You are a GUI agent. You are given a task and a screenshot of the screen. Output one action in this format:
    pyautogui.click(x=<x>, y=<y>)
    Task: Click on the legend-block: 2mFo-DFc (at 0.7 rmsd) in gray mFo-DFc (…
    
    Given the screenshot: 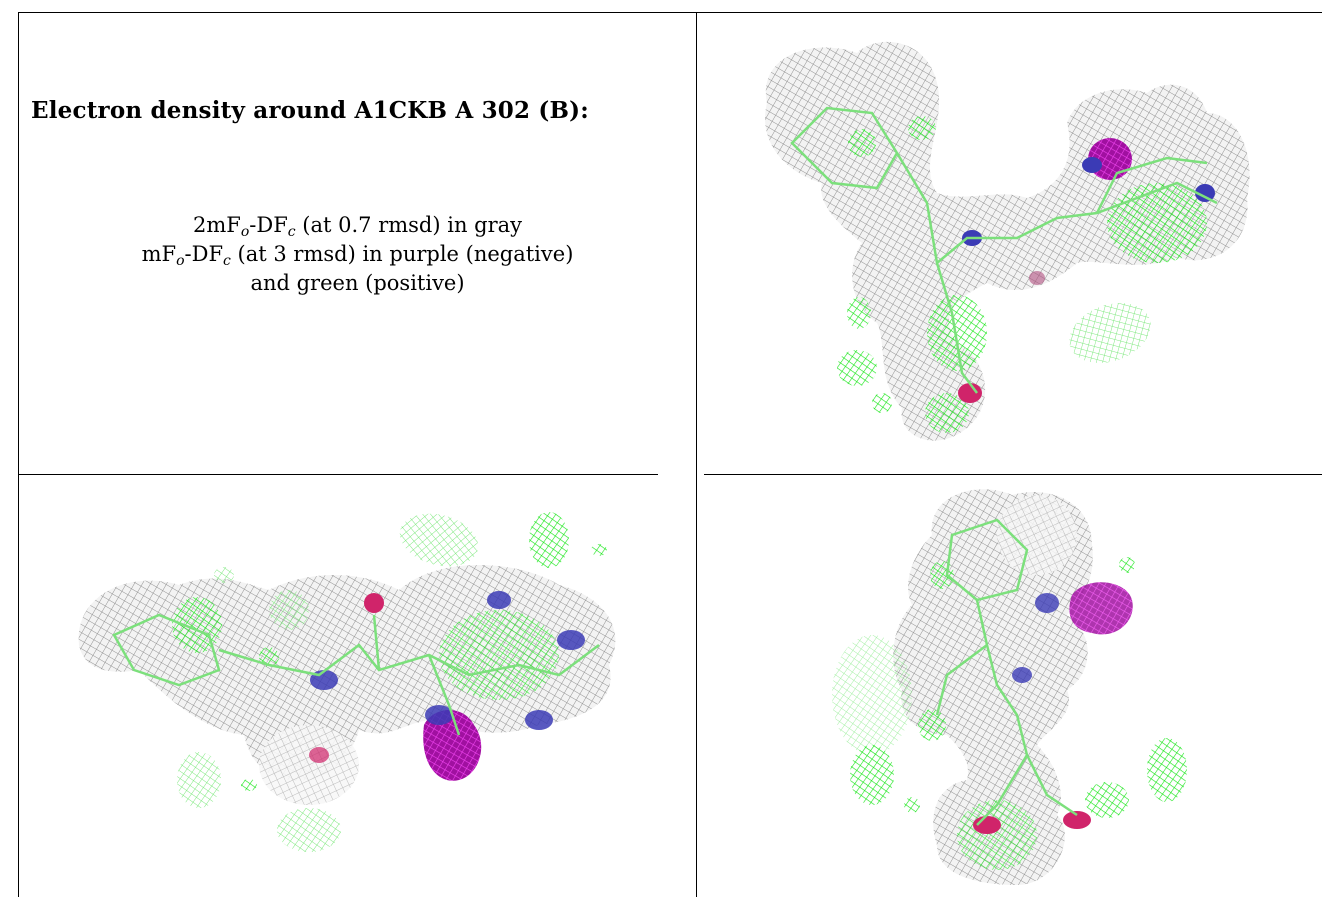 What is the action you would take?
    pyautogui.click(x=357, y=254)
    